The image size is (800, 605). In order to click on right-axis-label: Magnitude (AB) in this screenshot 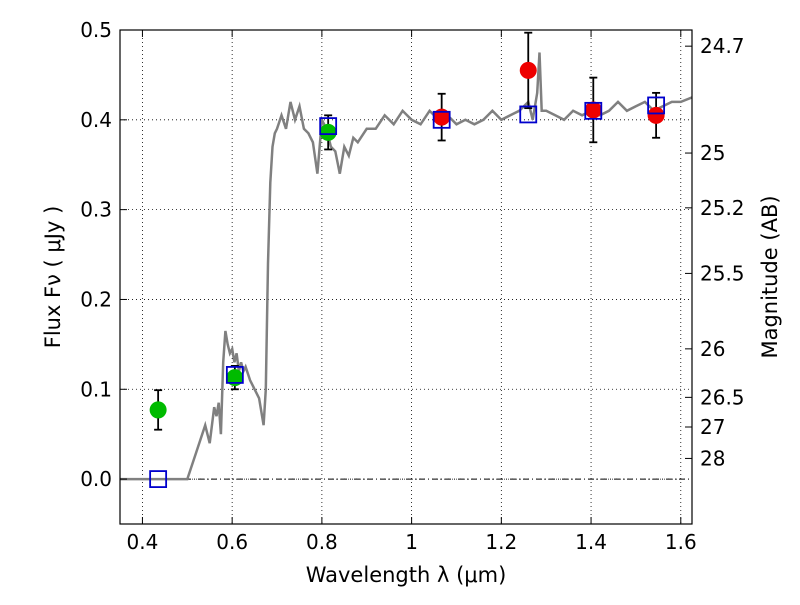, I will do `click(770, 276)`.